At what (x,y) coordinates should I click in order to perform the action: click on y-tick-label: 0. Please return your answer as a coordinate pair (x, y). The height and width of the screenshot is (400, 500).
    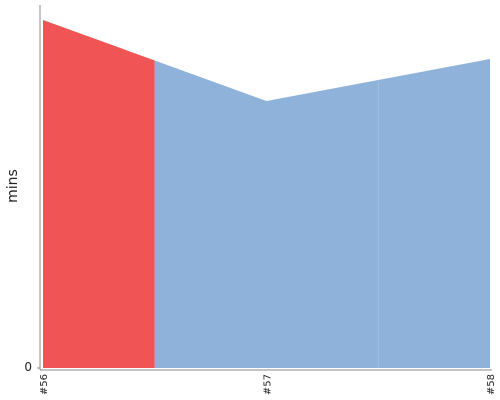
    Looking at the image, I should click on (28, 367).